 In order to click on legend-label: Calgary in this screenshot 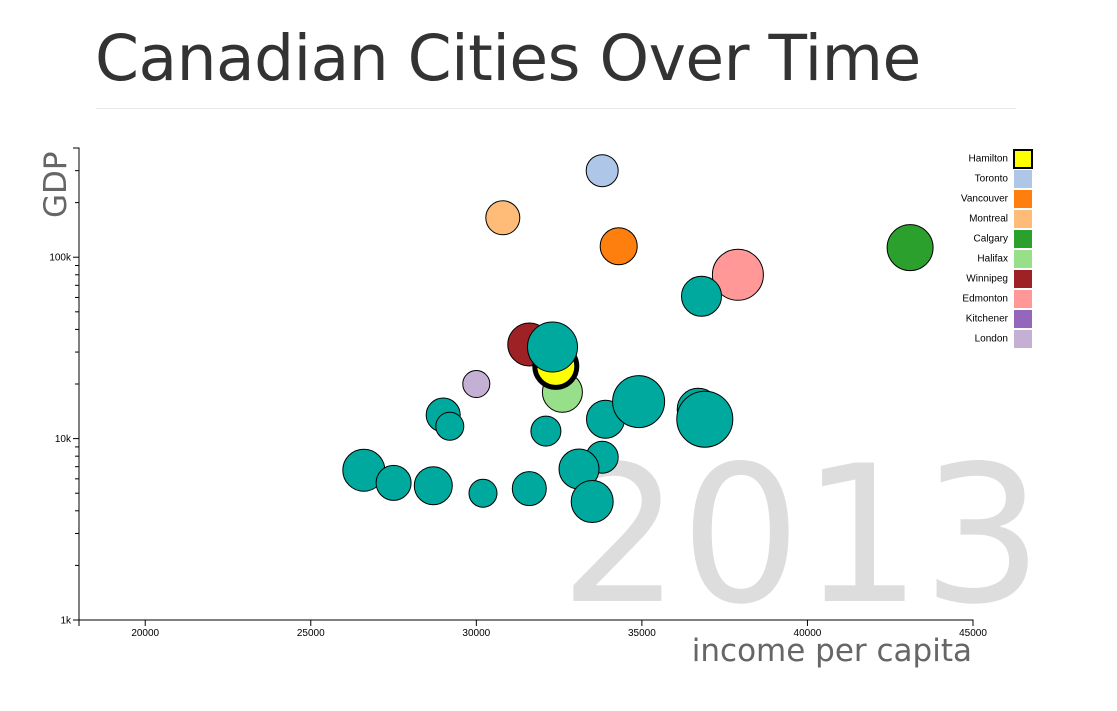, I will do `click(991, 239)`.